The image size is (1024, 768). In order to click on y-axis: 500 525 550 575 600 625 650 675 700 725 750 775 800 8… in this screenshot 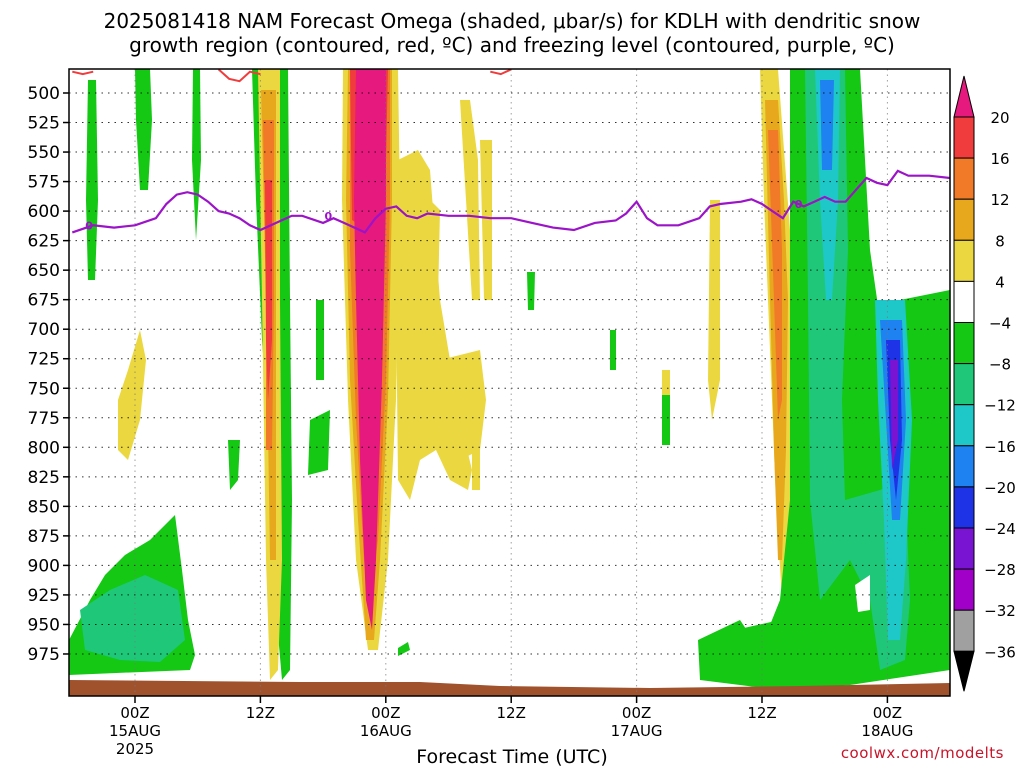, I will do `click(48, 374)`.